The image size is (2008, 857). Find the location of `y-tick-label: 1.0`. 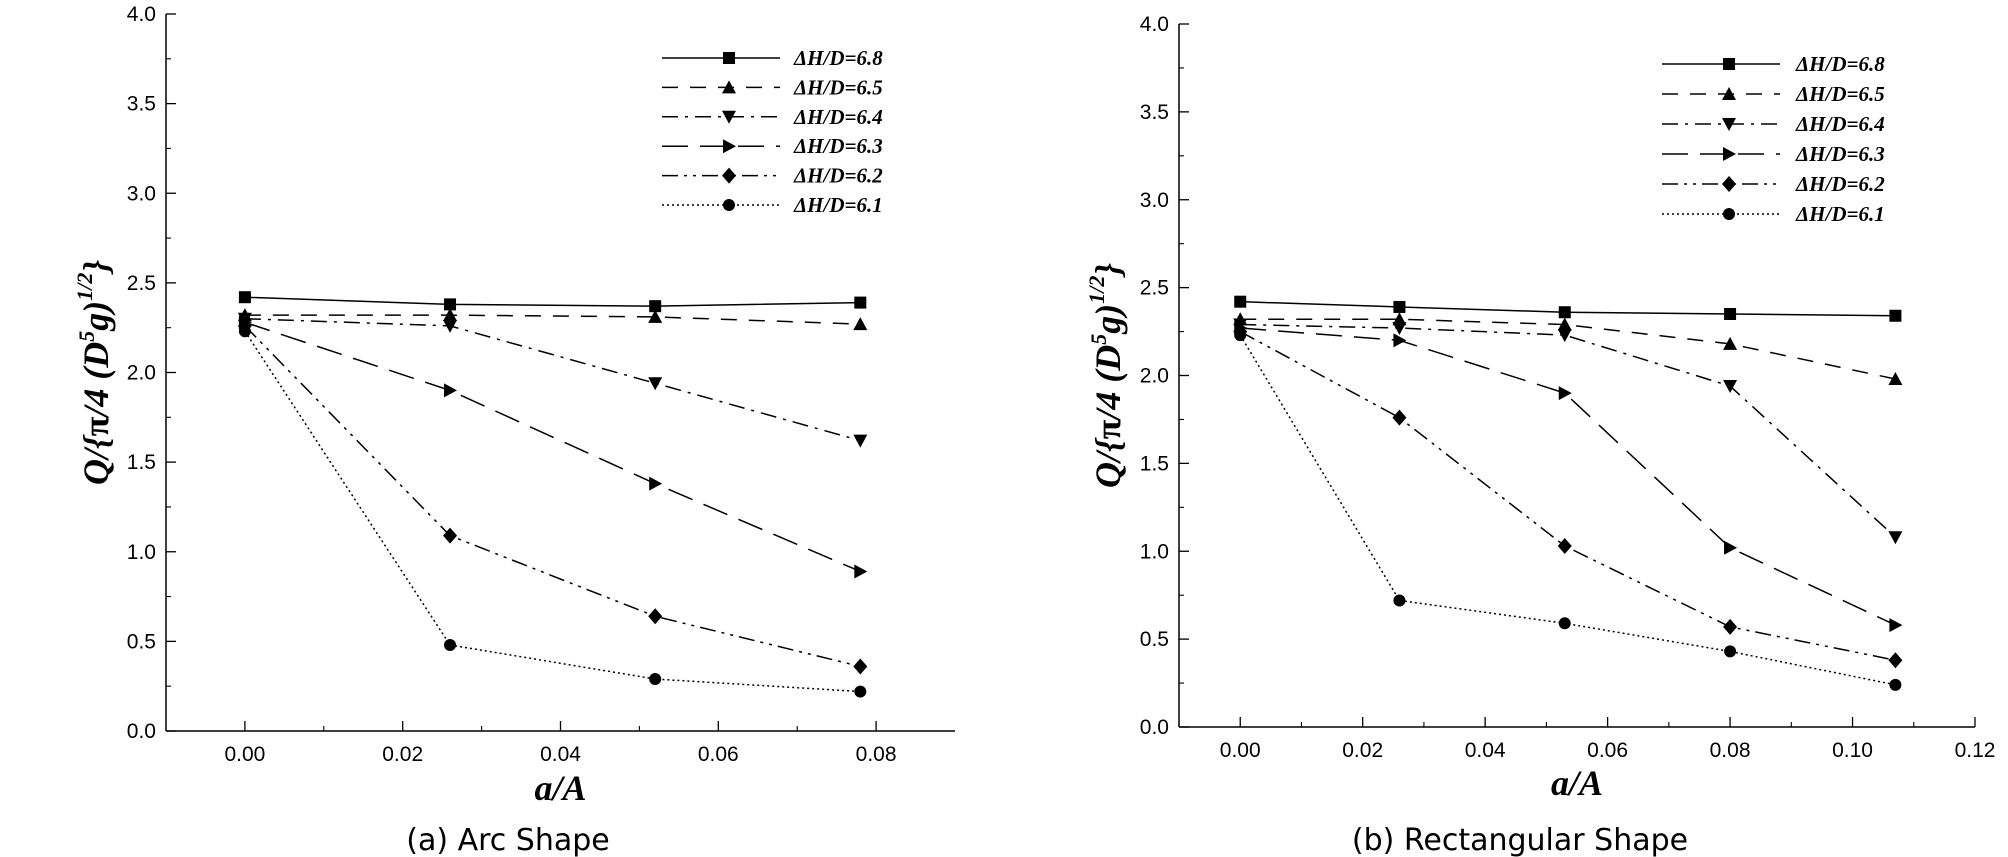

y-tick-label: 1.0 is located at coordinates (1154, 551).